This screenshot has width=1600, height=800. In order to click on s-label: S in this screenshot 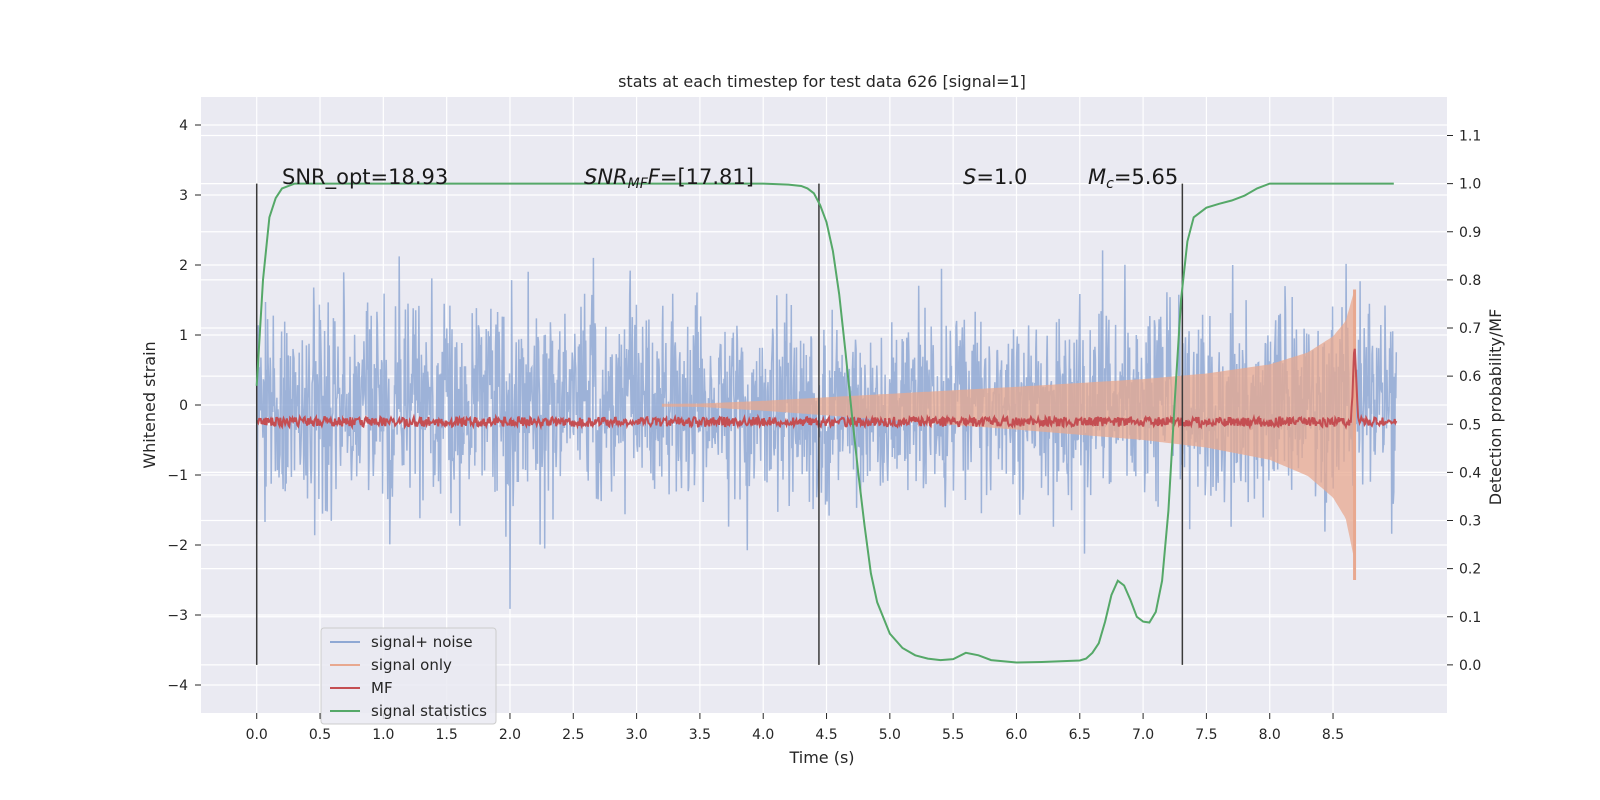, I will do `click(969, 177)`.